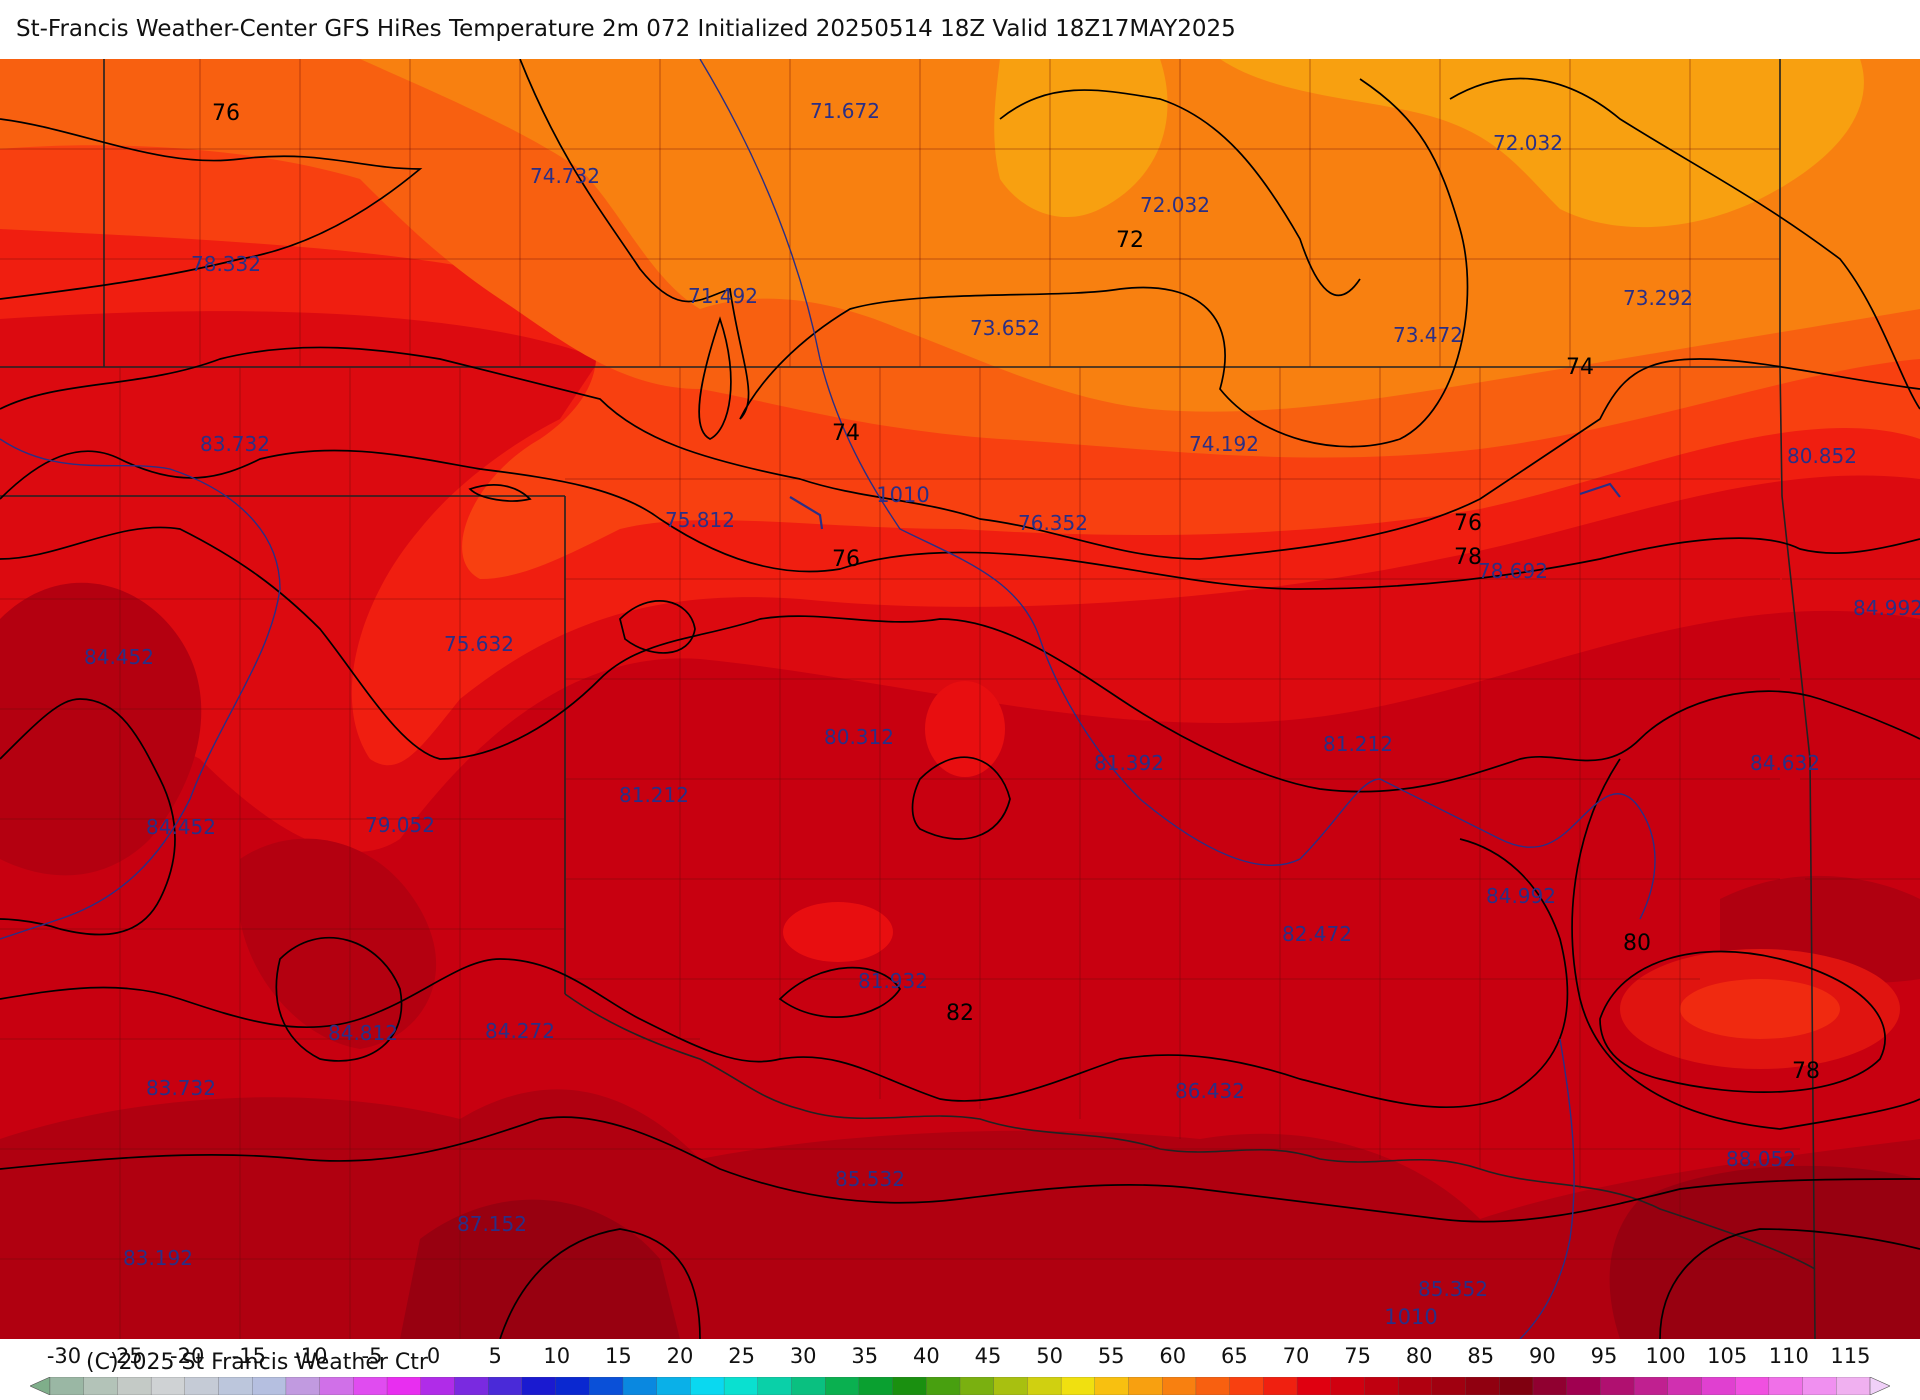 Image resolution: width=1920 pixels, height=1400 pixels. I want to click on legend-tick-label: 45, so click(988, 1356).